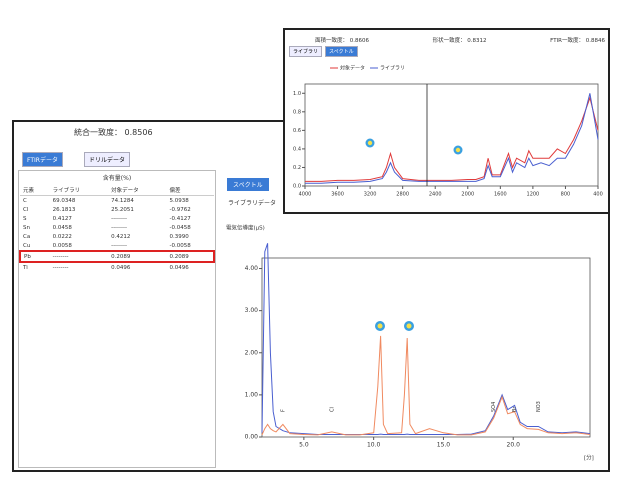  Describe the element at coordinates (374, 445) in the screenshot. I see `x-tick-label: 10.0` at that location.